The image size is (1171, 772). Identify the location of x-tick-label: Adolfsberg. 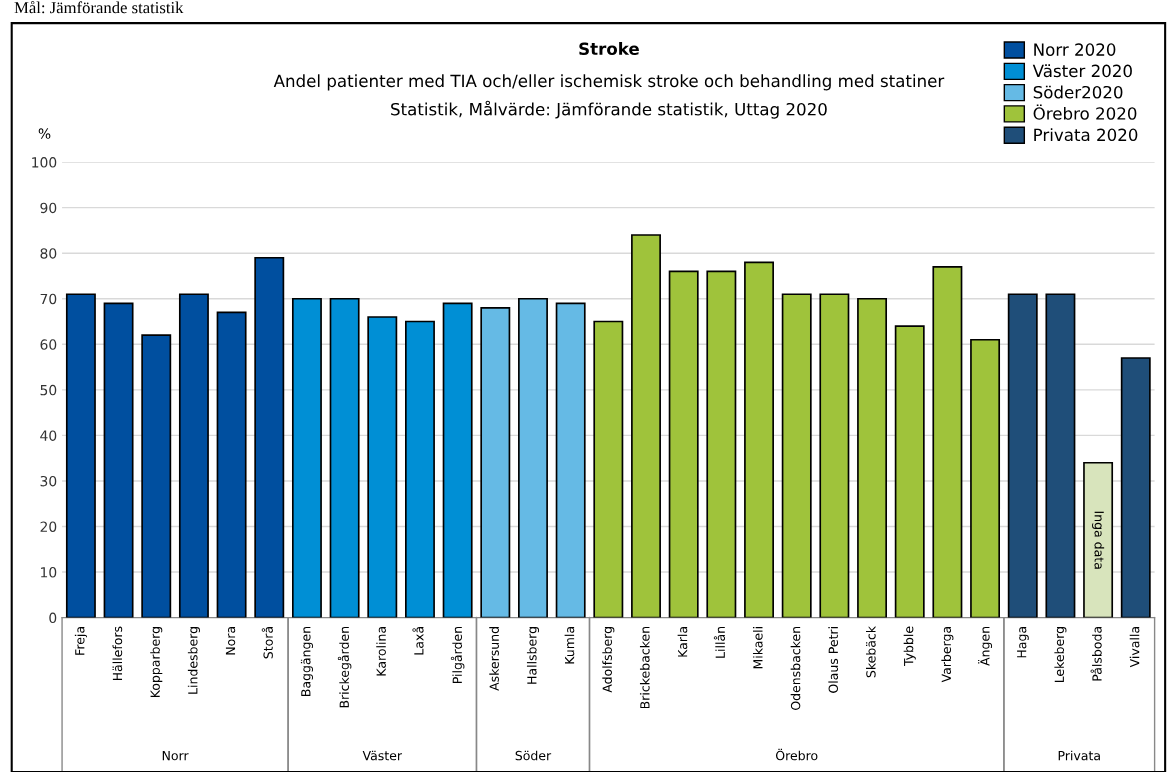
(608, 660).